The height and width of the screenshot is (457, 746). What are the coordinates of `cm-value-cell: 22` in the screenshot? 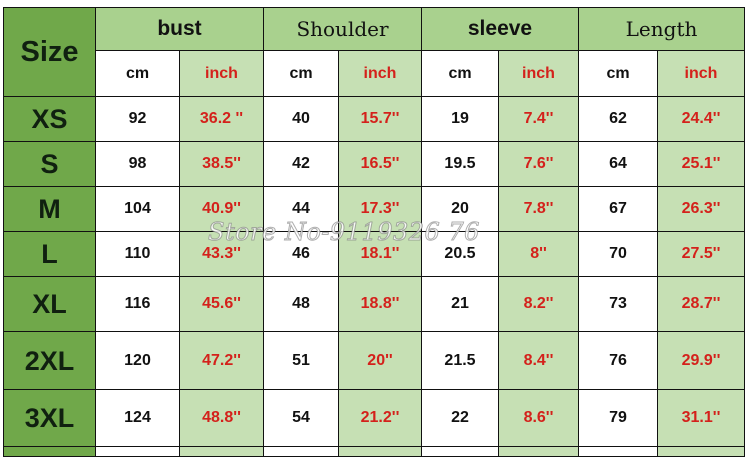 It's located at (460, 418).